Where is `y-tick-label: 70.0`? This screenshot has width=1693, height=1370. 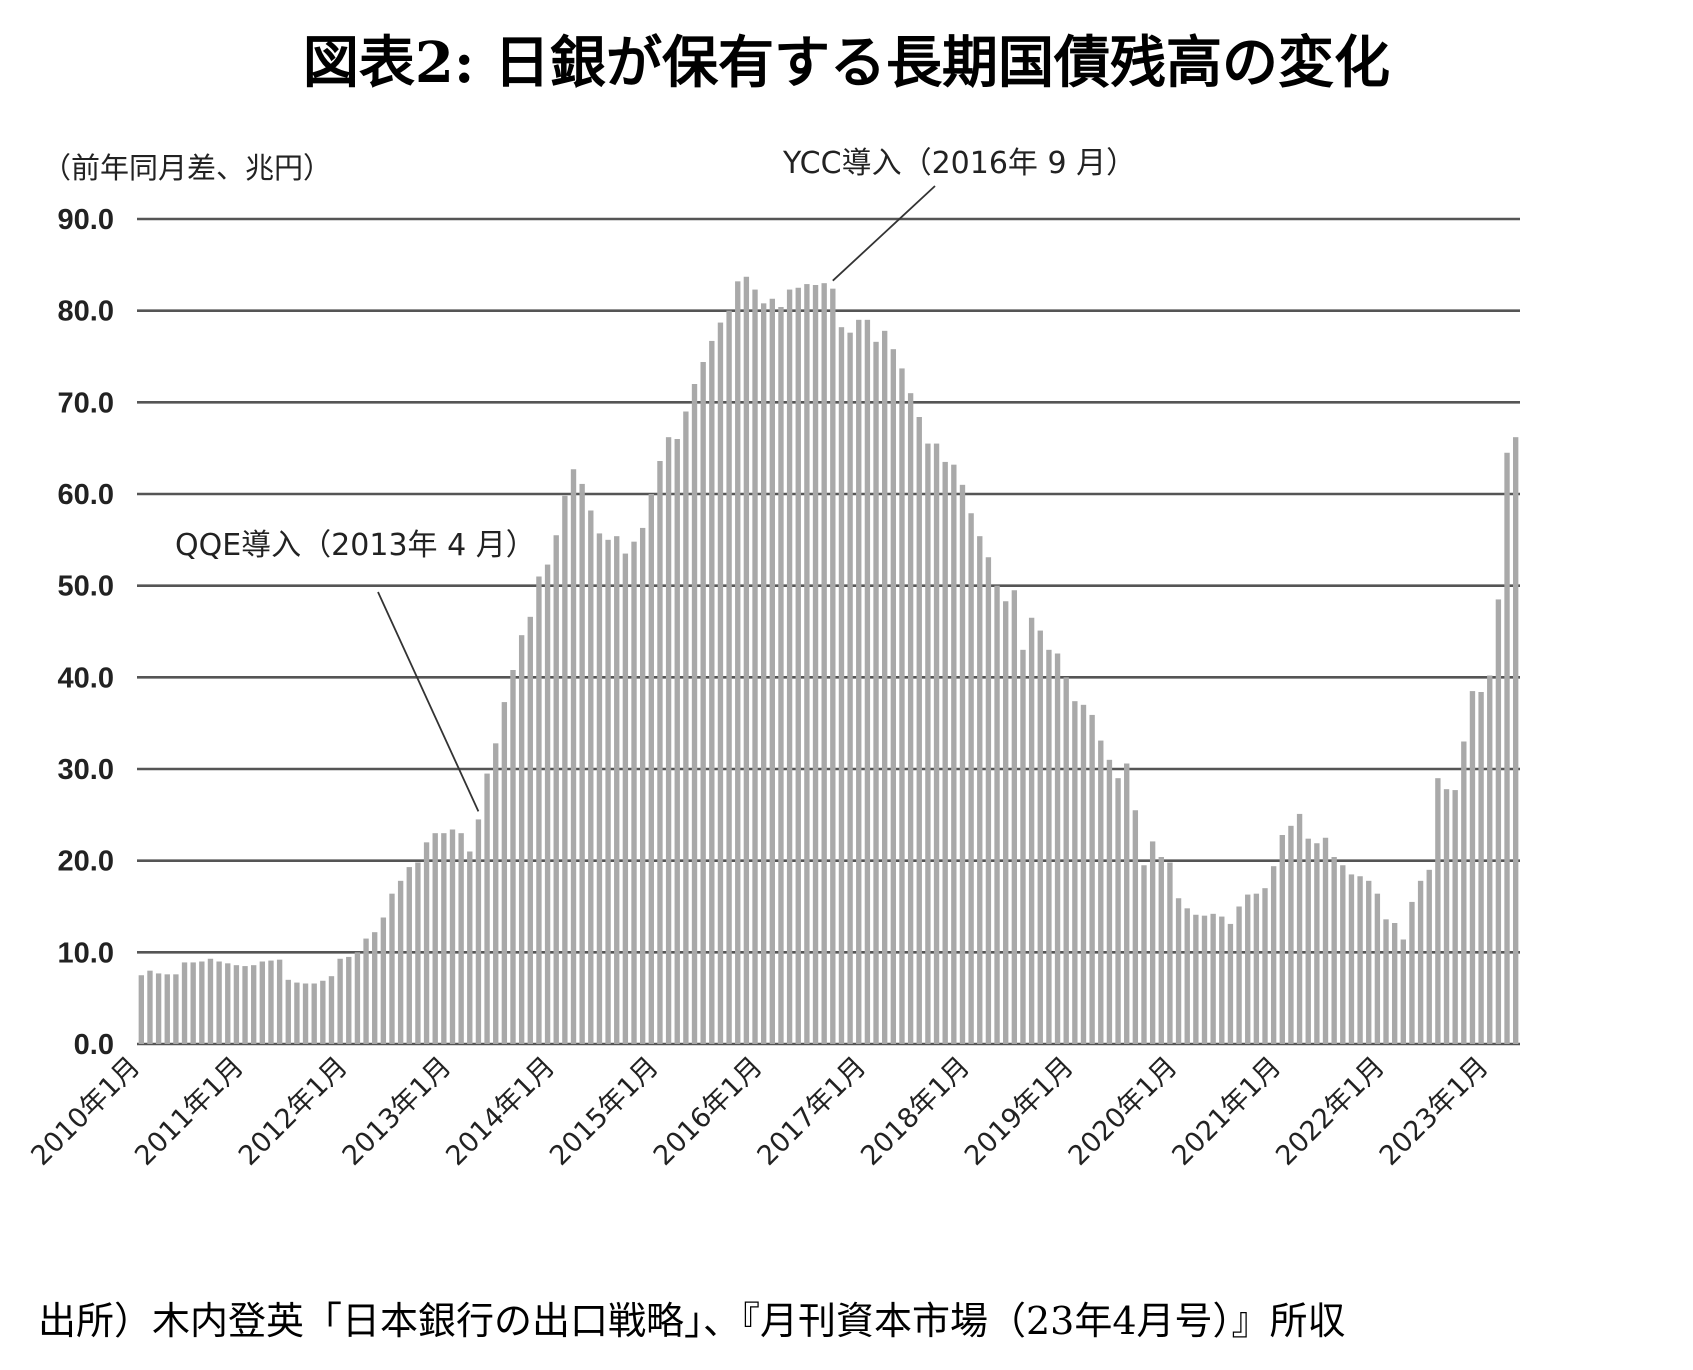
y-tick-label: 70.0 is located at coordinates (86, 403).